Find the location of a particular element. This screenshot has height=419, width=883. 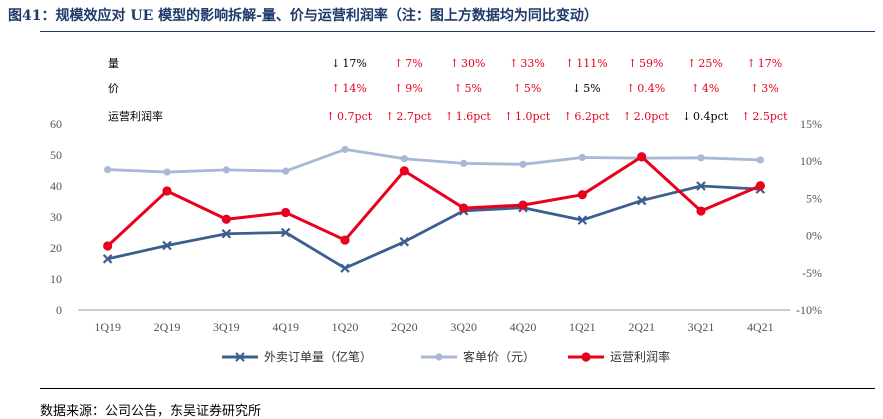

x-tick-label: 4Q20 is located at coordinates (523, 327).